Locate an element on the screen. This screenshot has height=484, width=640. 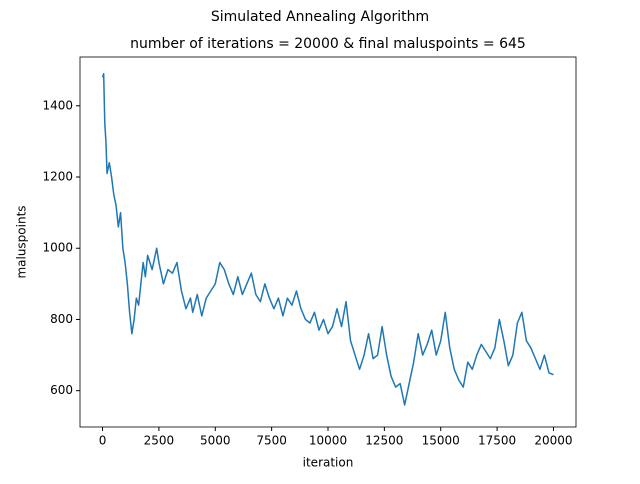
y-tick-label: 600 is located at coordinates (61, 390).